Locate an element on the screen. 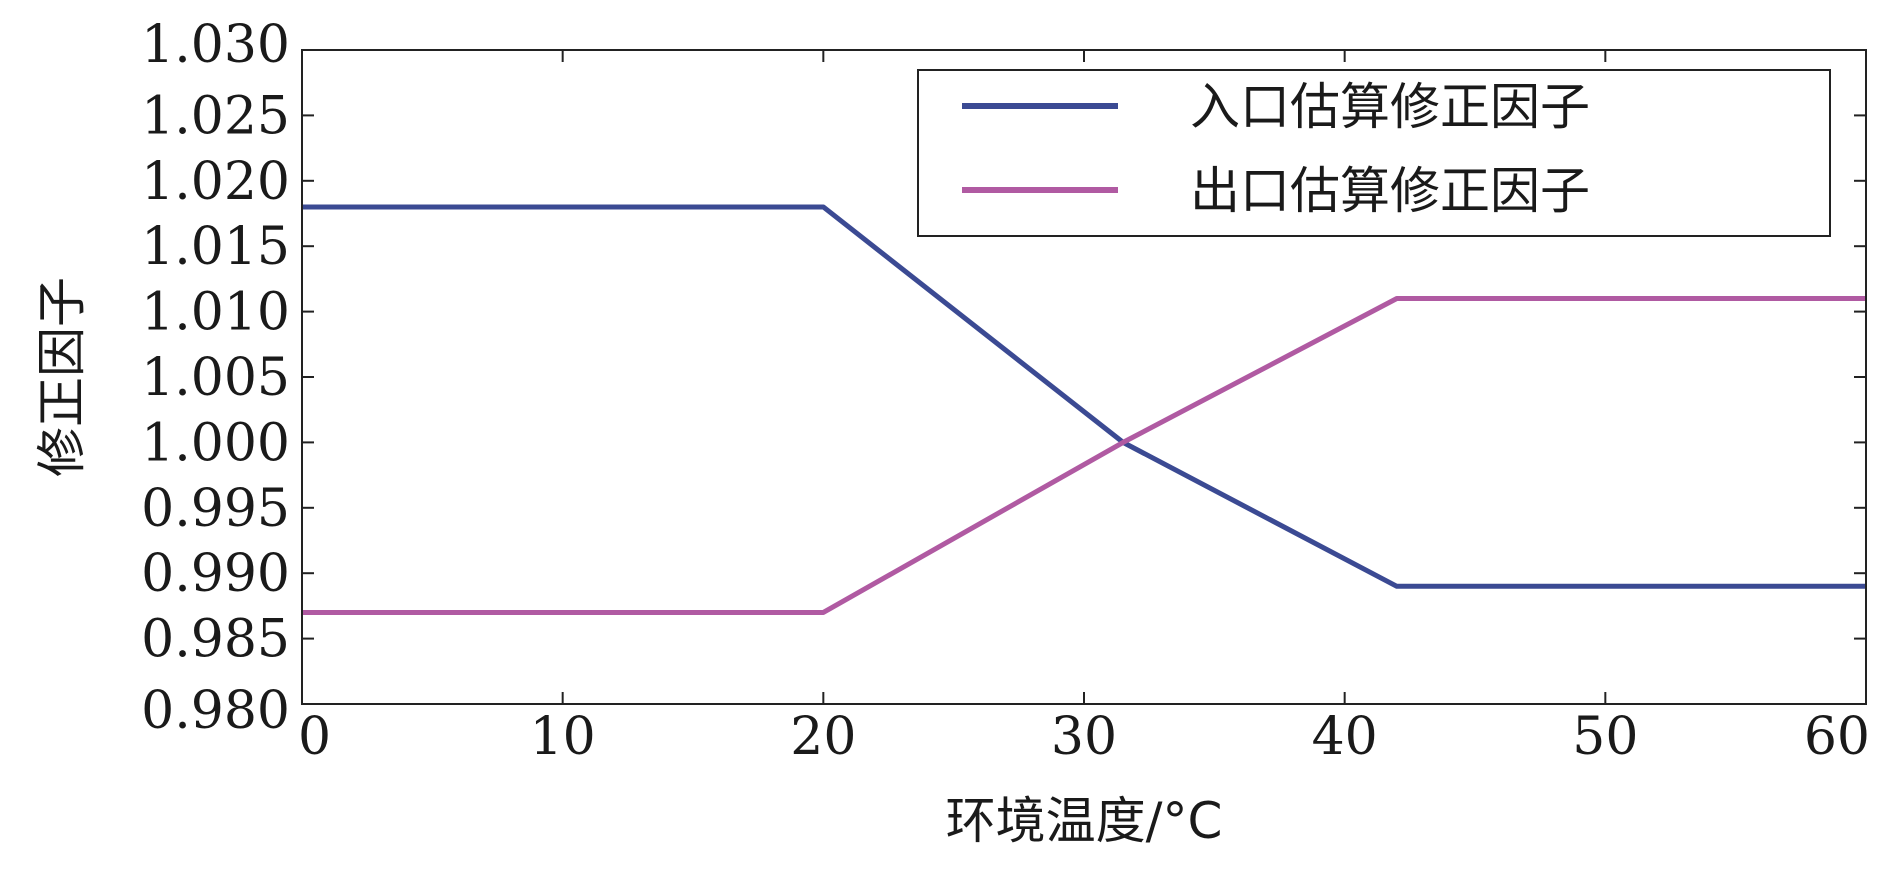 The width and height of the screenshot is (1890, 870). legend-label-1: 入口估算修正因子 is located at coordinates (1390, 107).